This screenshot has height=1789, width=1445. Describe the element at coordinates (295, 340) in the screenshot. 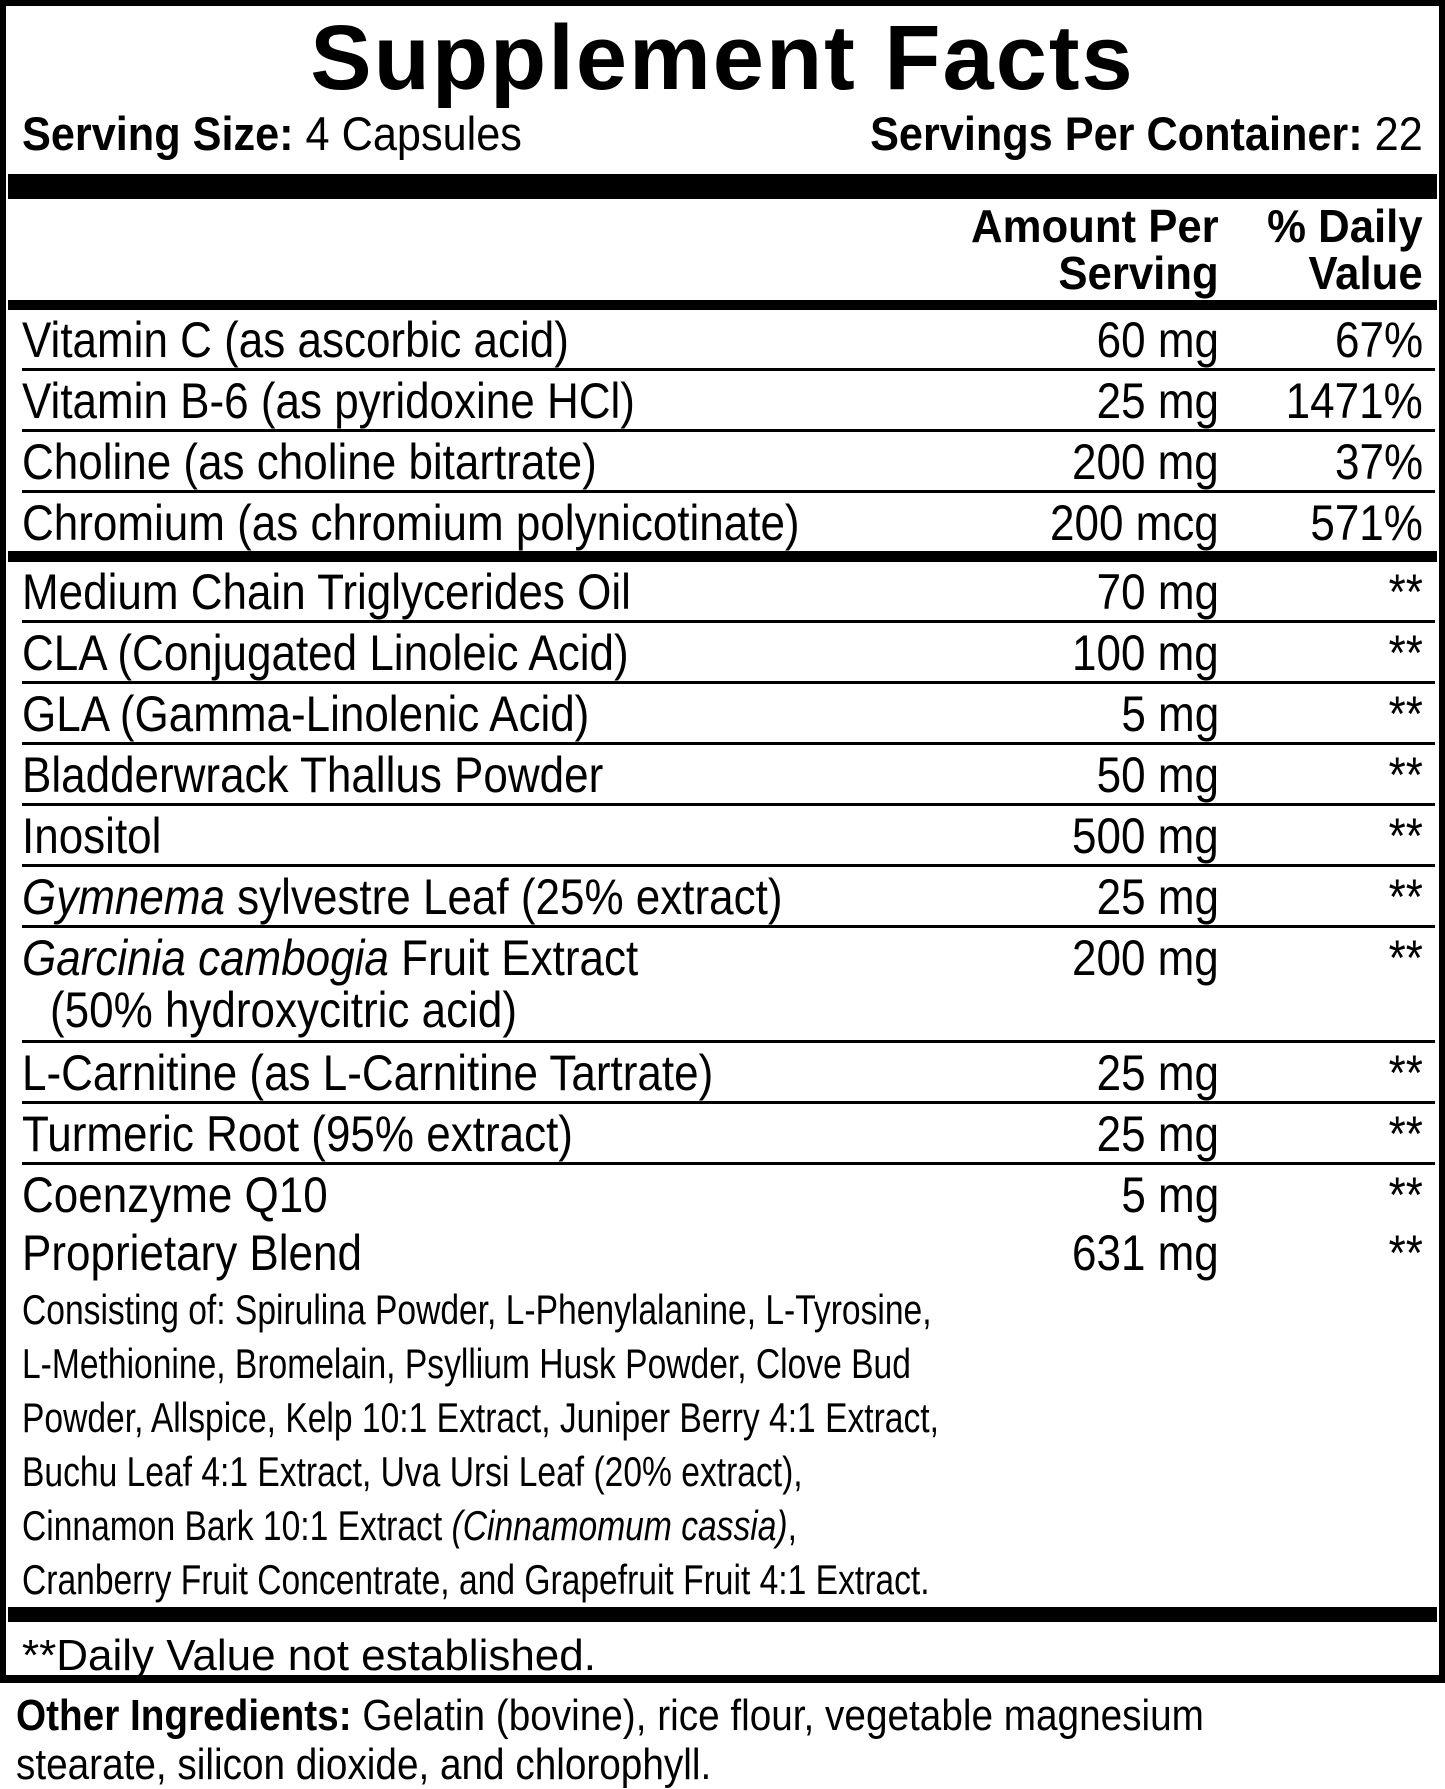

I see `ingredient-name: Vitamin C (as ascorbic acid)` at that location.